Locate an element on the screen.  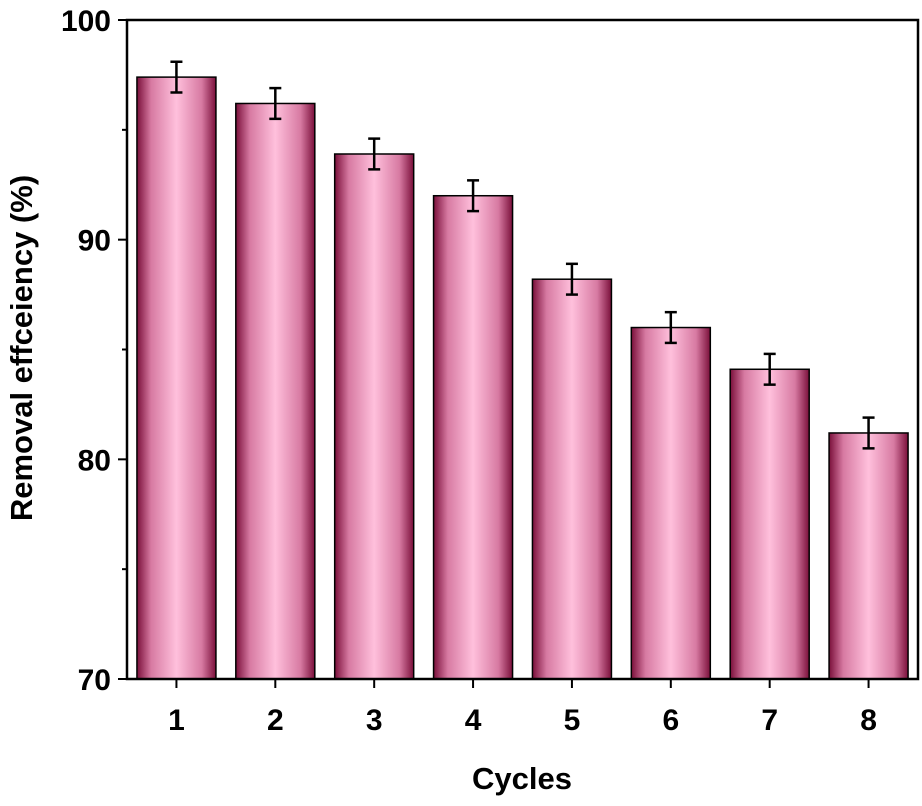
y-tick-label: 100 is located at coordinates (86, 21).